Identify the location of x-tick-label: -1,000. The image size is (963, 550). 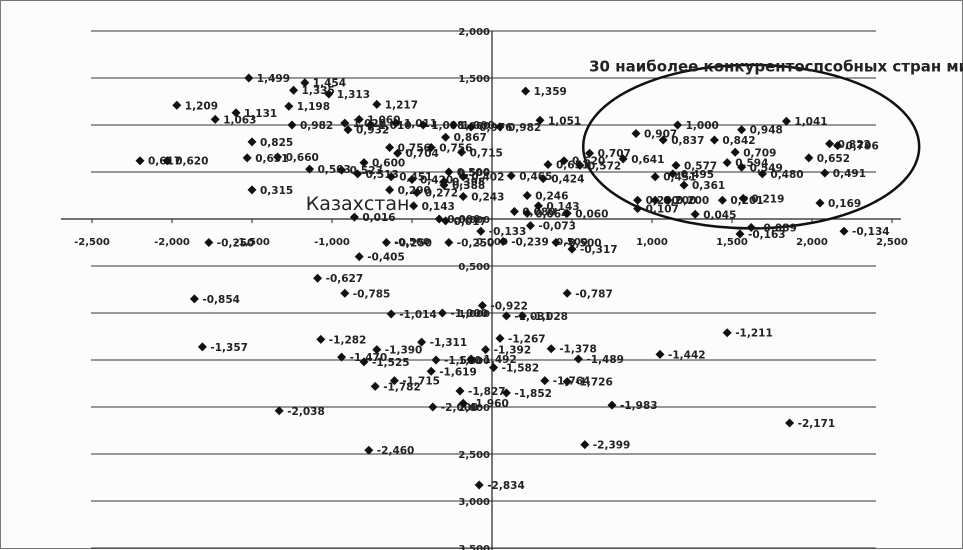
(332, 242).